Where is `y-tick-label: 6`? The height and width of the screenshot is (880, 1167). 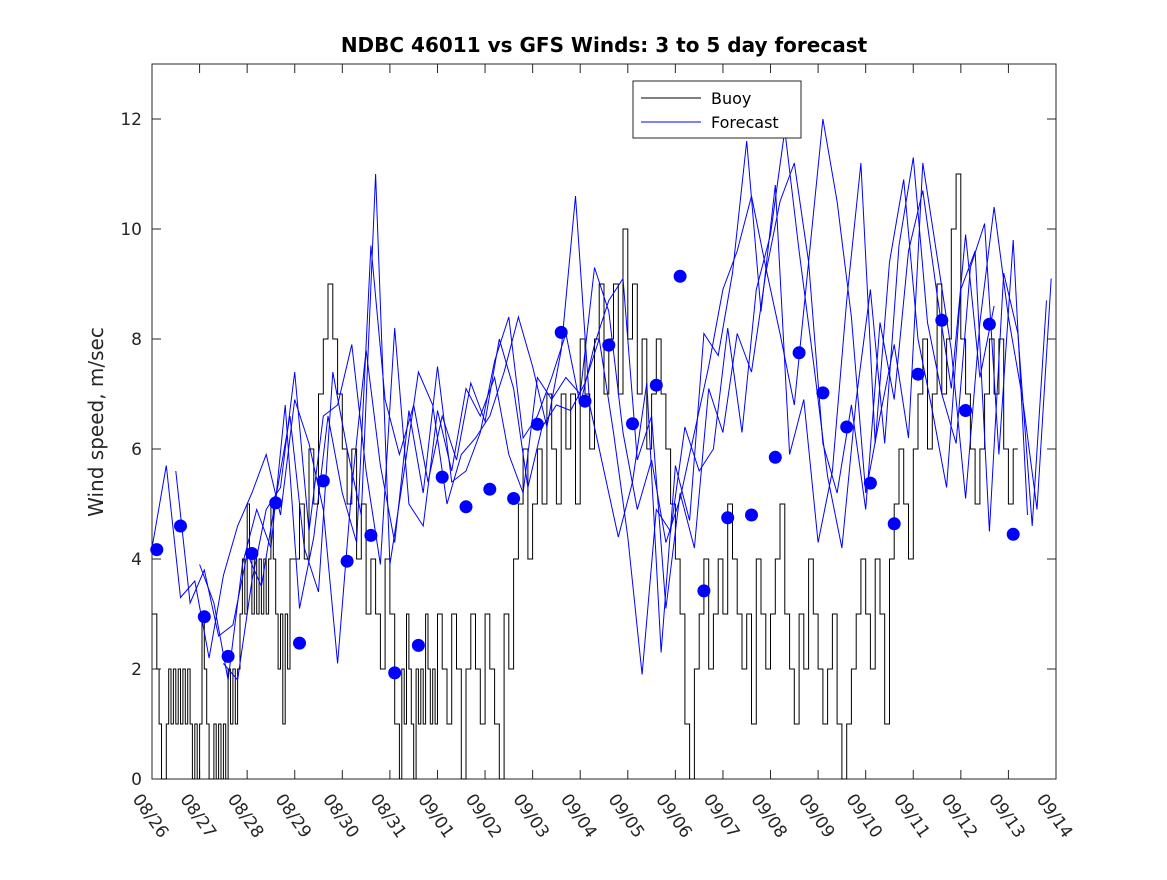
y-tick-label: 6 is located at coordinates (136, 450).